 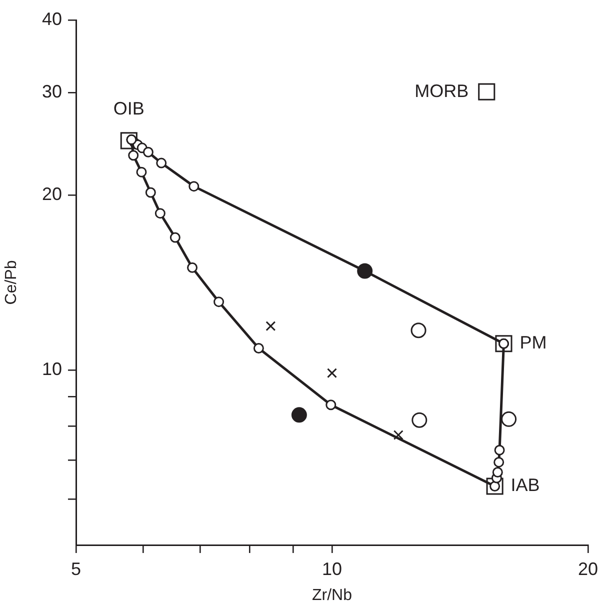 I want to click on y-tick-label: 40, so click(x=52, y=18).